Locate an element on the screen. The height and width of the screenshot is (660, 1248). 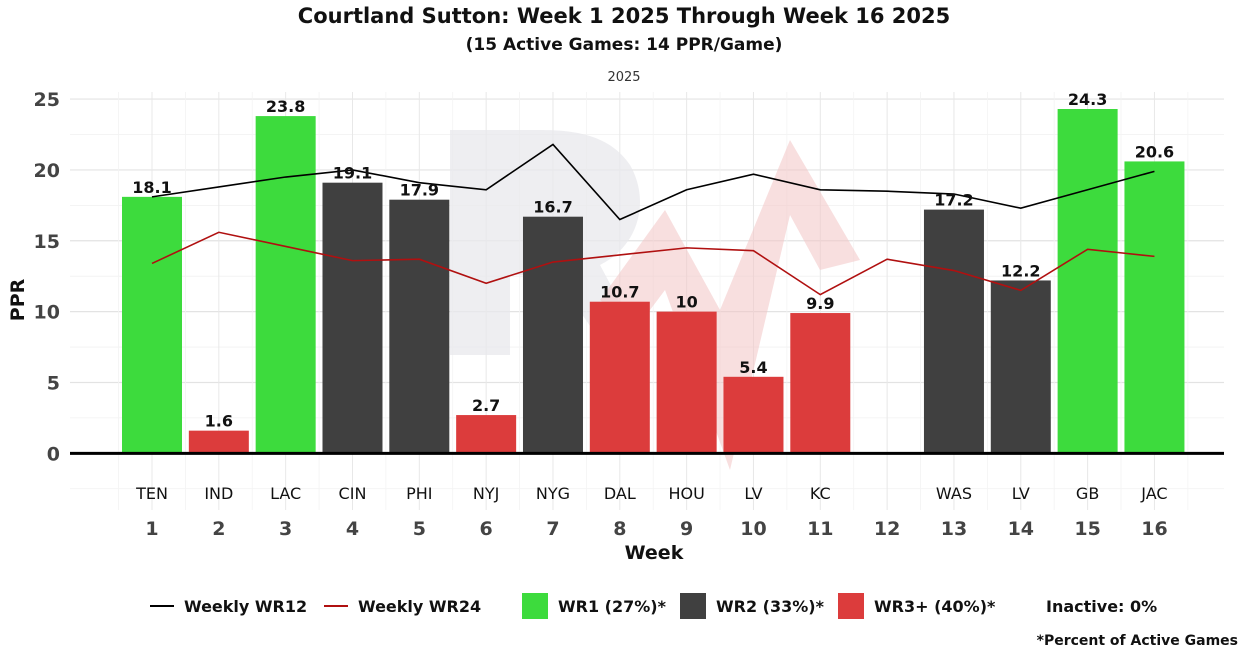
legend-label-wr3: WR3+ (40%)* is located at coordinates (935, 606).